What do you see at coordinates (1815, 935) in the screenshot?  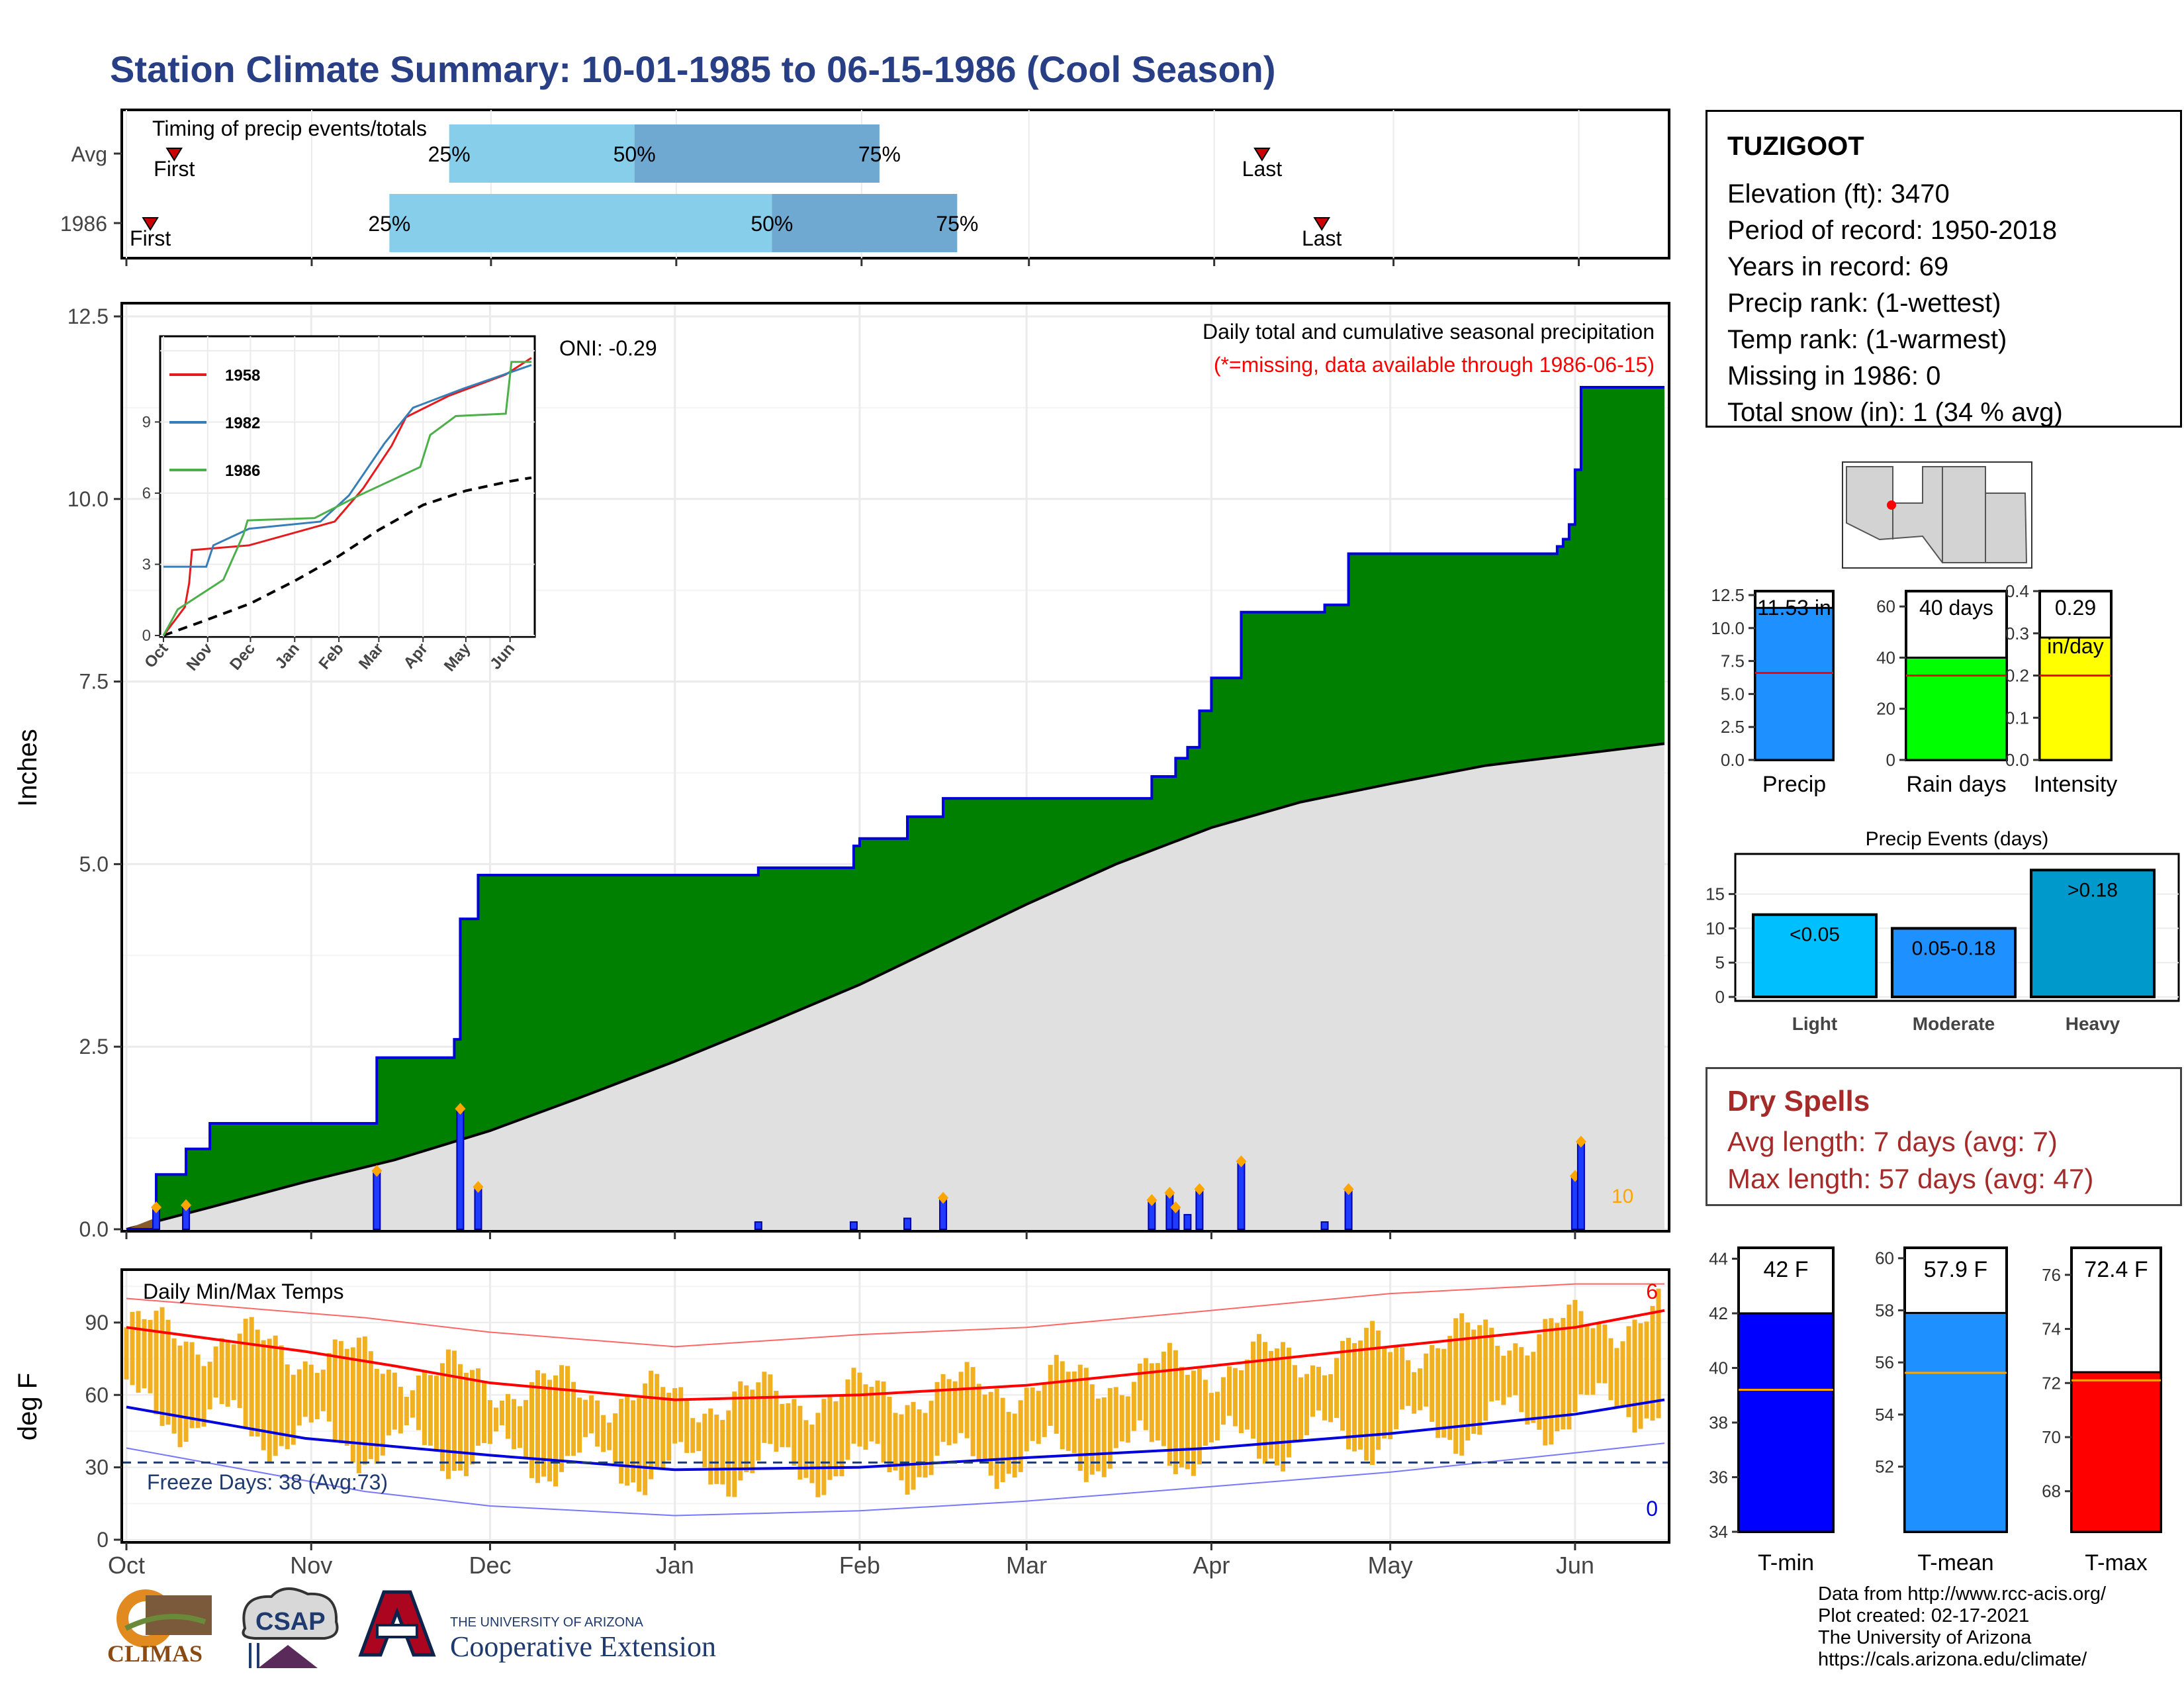 I see `events-bar-label: <0.05` at bounding box center [1815, 935].